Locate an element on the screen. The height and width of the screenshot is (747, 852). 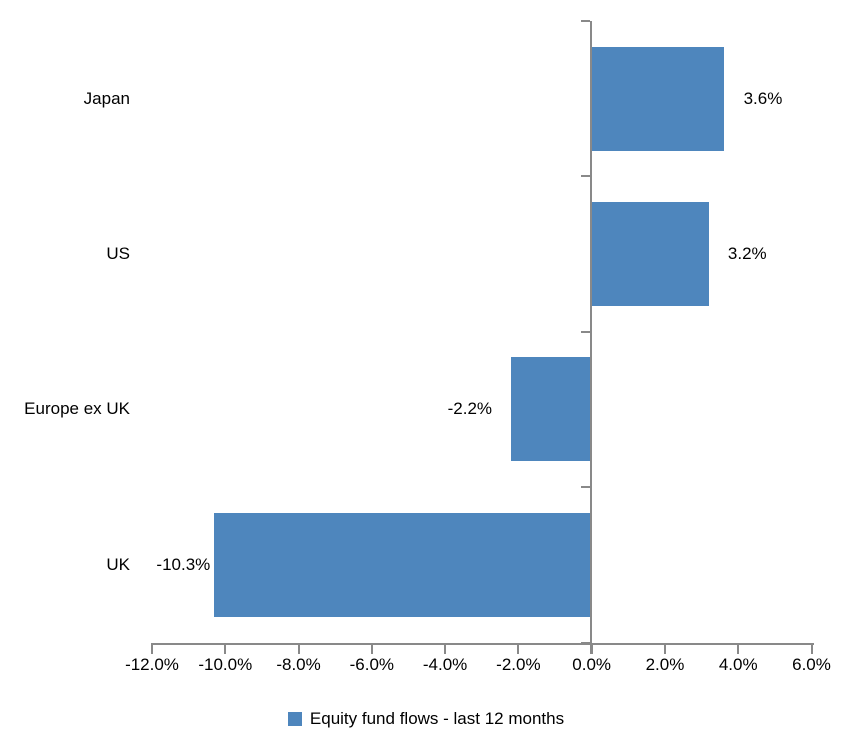
x-tick-label: 2.0% is located at coordinates (665, 664).